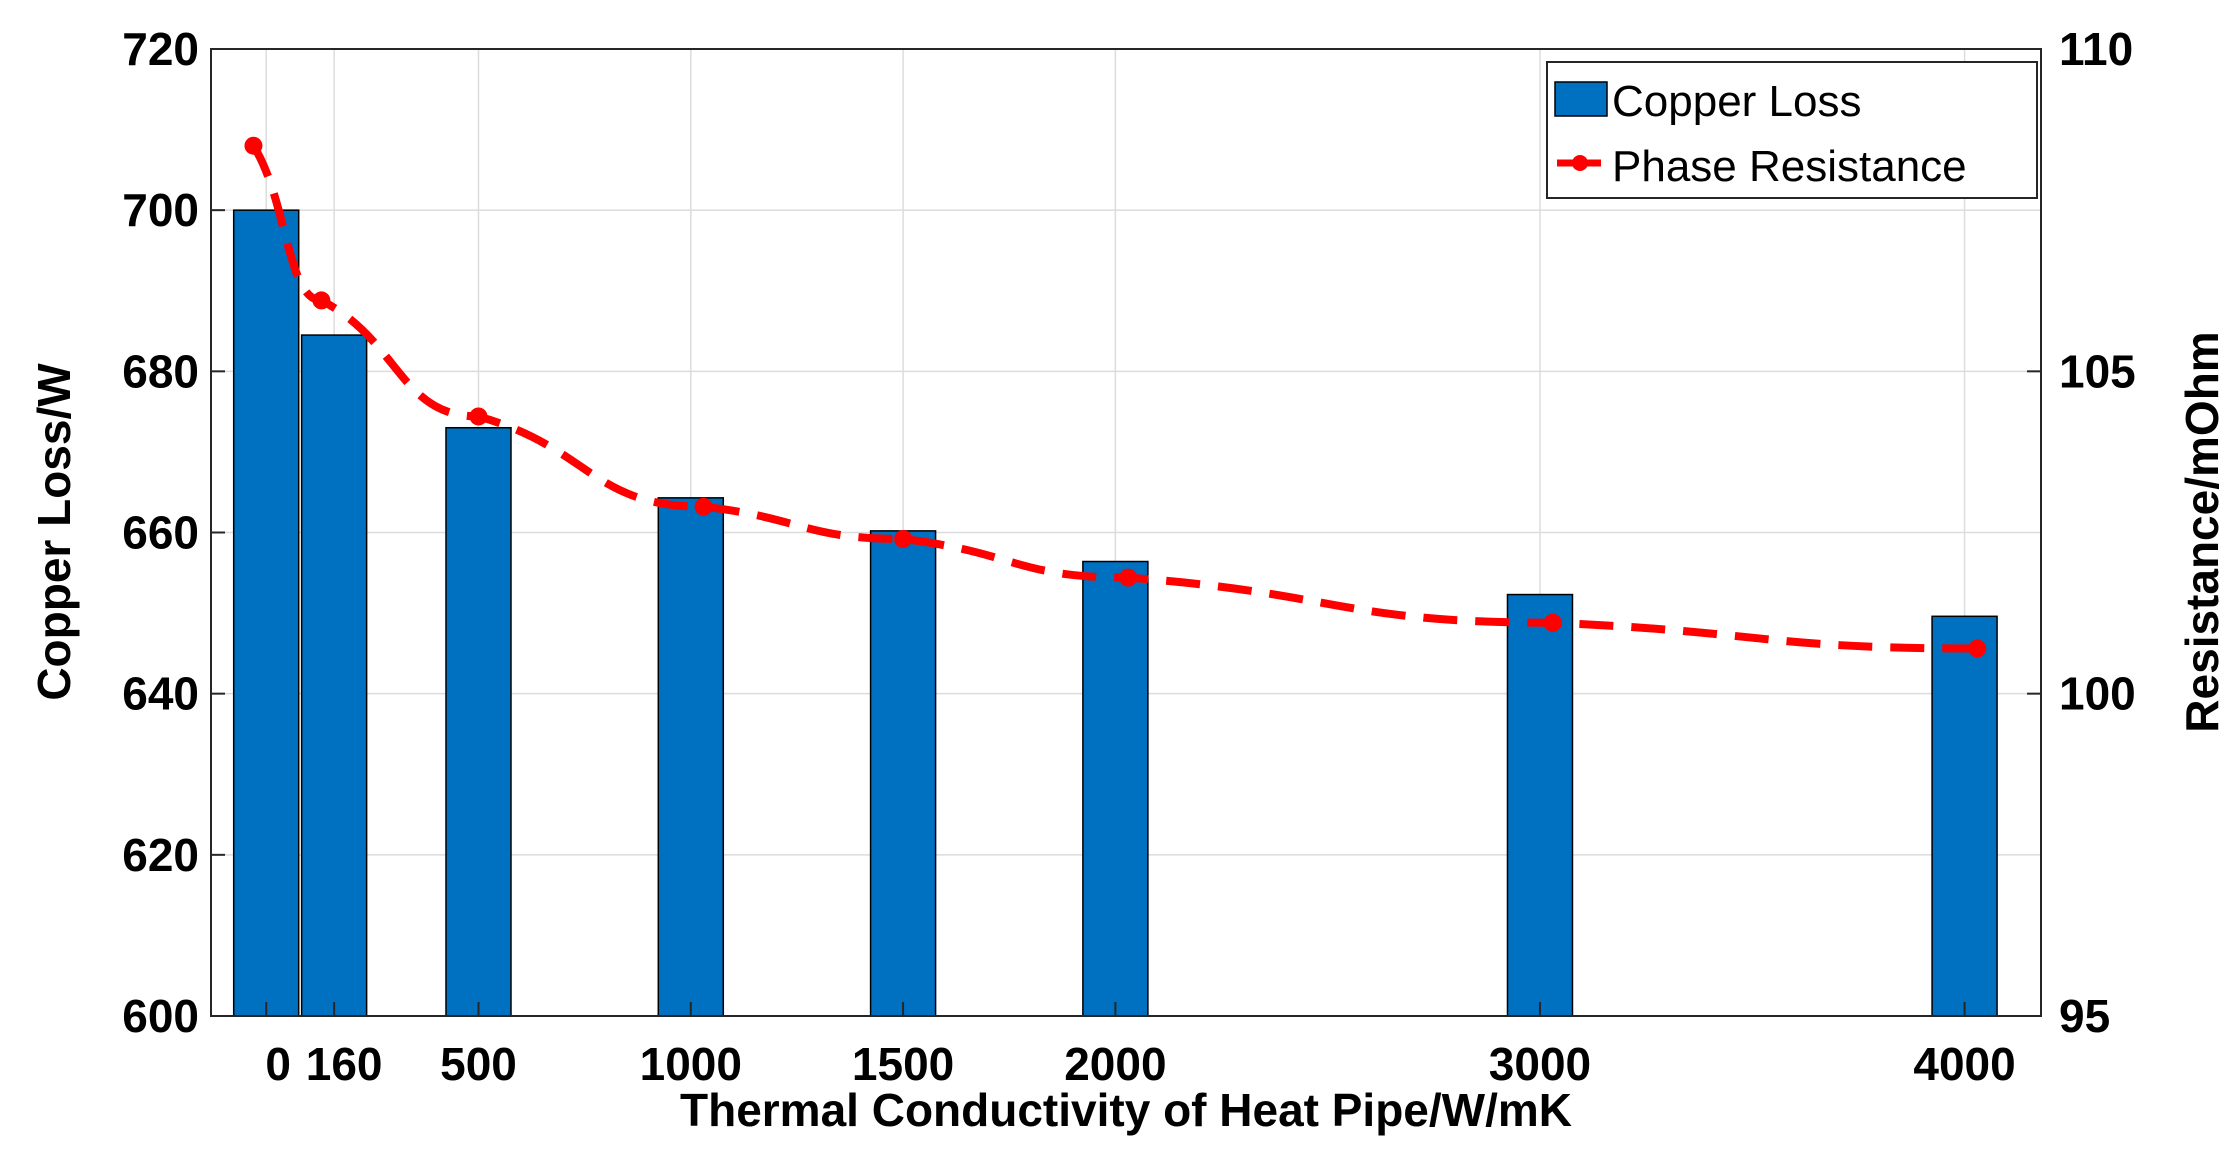 Image resolution: width=2237 pixels, height=1164 pixels. What do you see at coordinates (344, 1064) in the screenshot?
I see `x-tick-label: 160` at bounding box center [344, 1064].